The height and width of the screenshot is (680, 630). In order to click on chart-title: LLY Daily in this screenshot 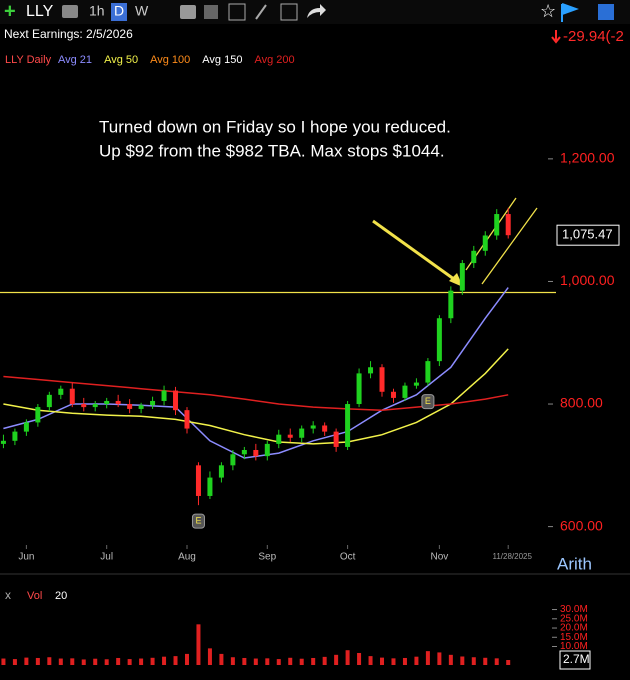, I will do `click(28, 60)`.